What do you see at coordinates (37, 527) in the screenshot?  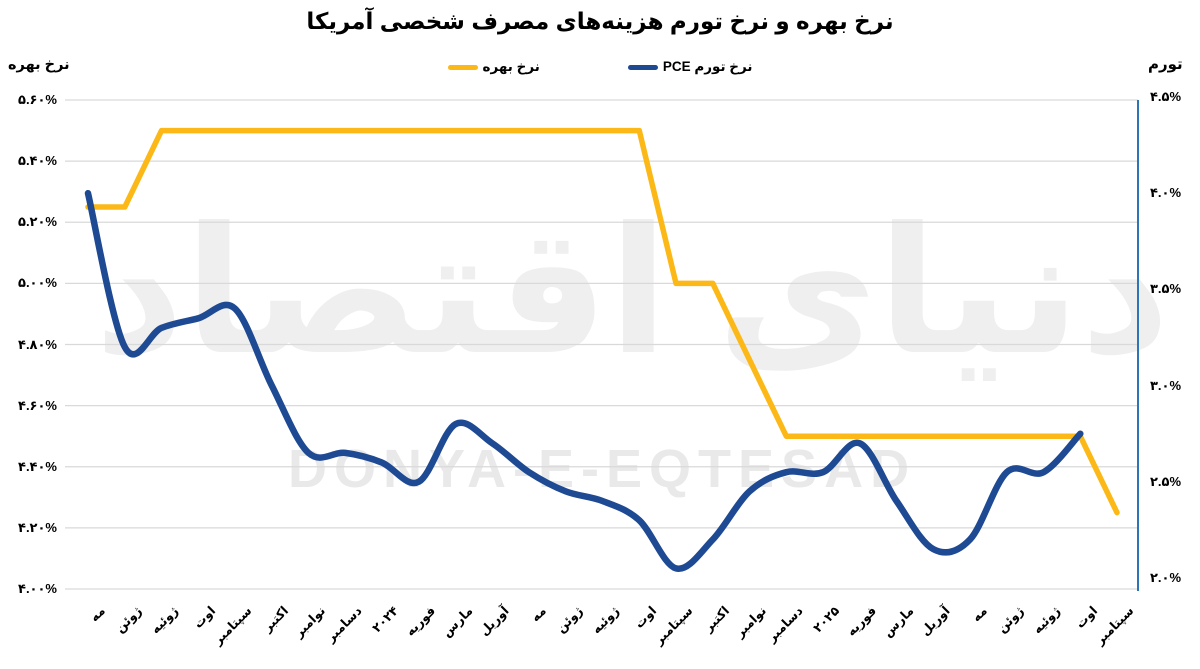 I see `left-axis-tick-label: ۴.۲۰%` at bounding box center [37, 527].